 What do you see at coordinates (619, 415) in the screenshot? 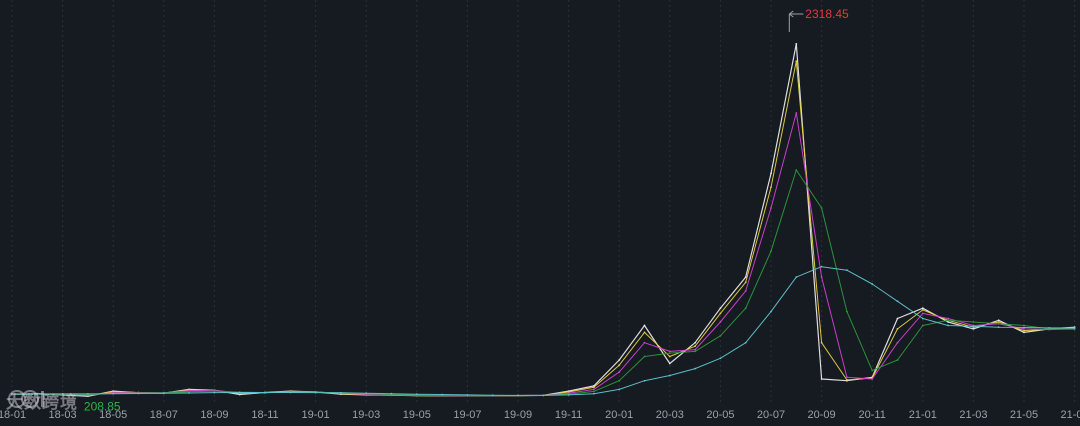
I see `x-tick-label: 20-01` at bounding box center [619, 415].